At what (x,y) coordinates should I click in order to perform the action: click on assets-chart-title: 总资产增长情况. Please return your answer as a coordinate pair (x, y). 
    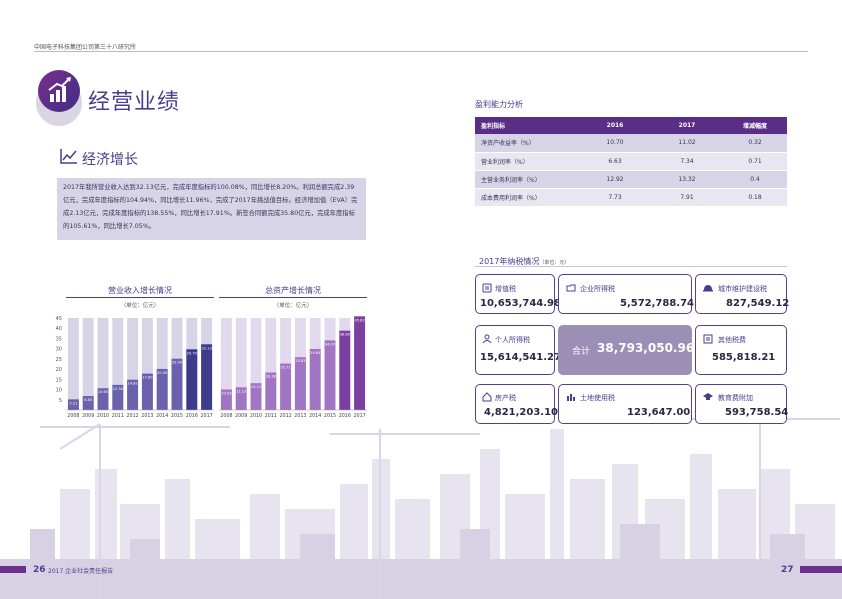
    Looking at the image, I should click on (293, 290).